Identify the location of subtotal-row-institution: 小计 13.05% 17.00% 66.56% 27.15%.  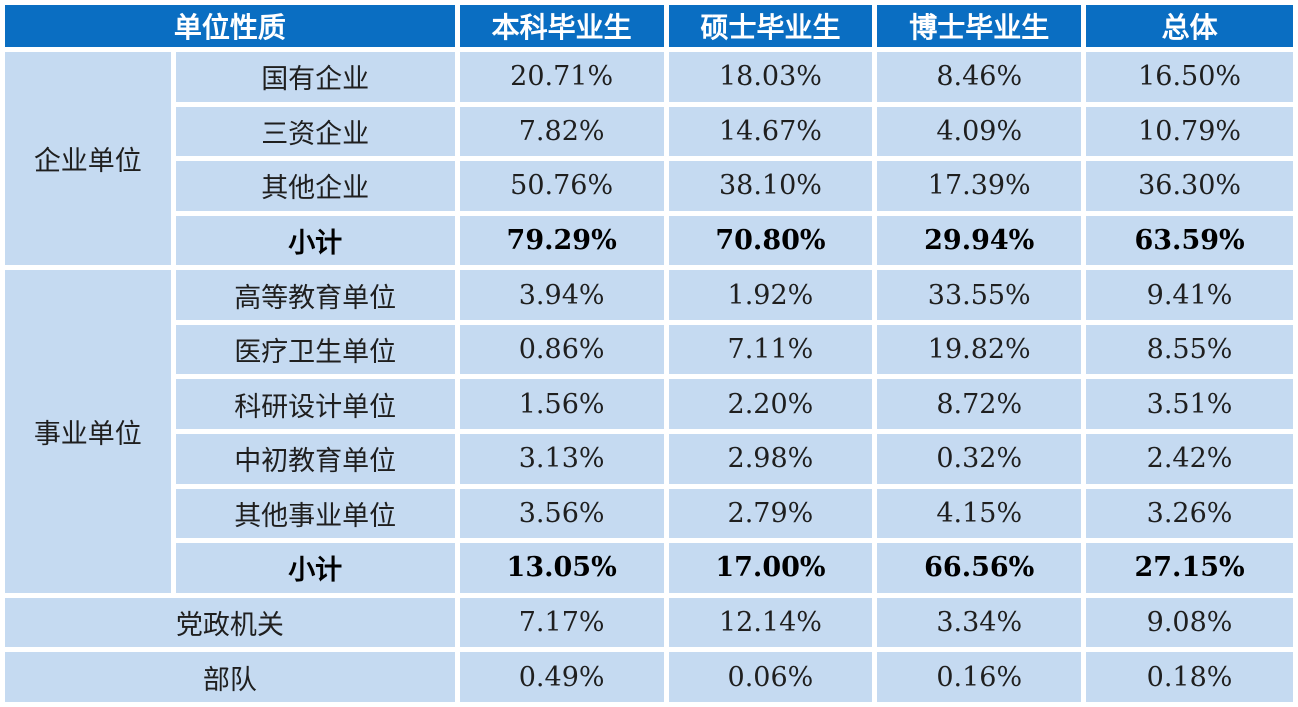
(649, 568).